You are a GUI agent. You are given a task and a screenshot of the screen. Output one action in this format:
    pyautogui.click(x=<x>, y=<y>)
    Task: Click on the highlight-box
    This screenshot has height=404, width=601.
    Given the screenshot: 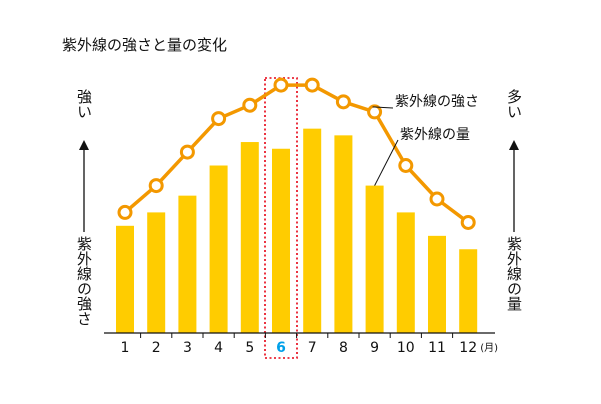 What is the action you would take?
    pyautogui.click(x=281, y=218)
    